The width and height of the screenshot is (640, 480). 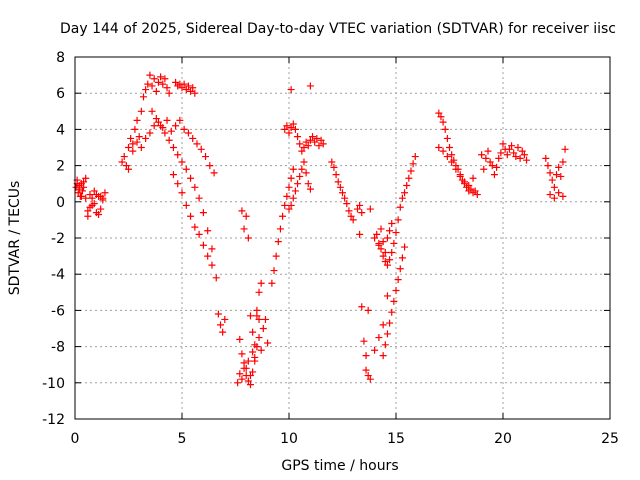 What do you see at coordinates (60, 203) in the screenshot?
I see `y-tick-label: 0` at bounding box center [60, 203].